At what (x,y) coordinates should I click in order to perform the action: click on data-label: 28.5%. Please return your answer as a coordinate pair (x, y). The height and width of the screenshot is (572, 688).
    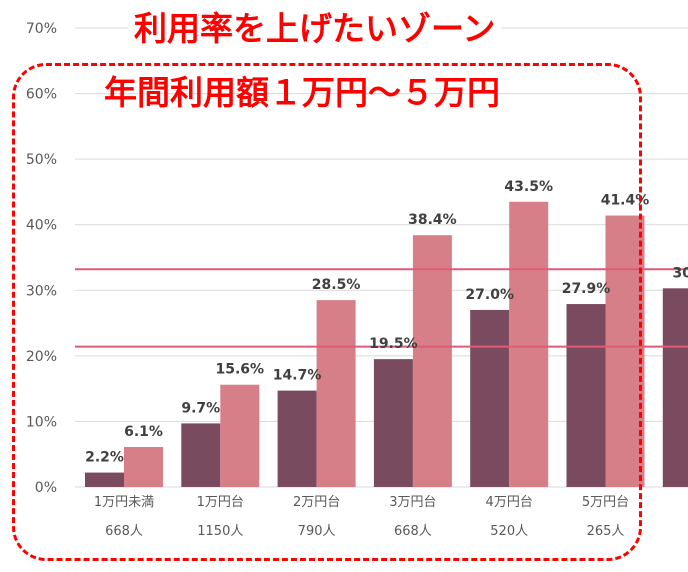
    Looking at the image, I should click on (336, 285).